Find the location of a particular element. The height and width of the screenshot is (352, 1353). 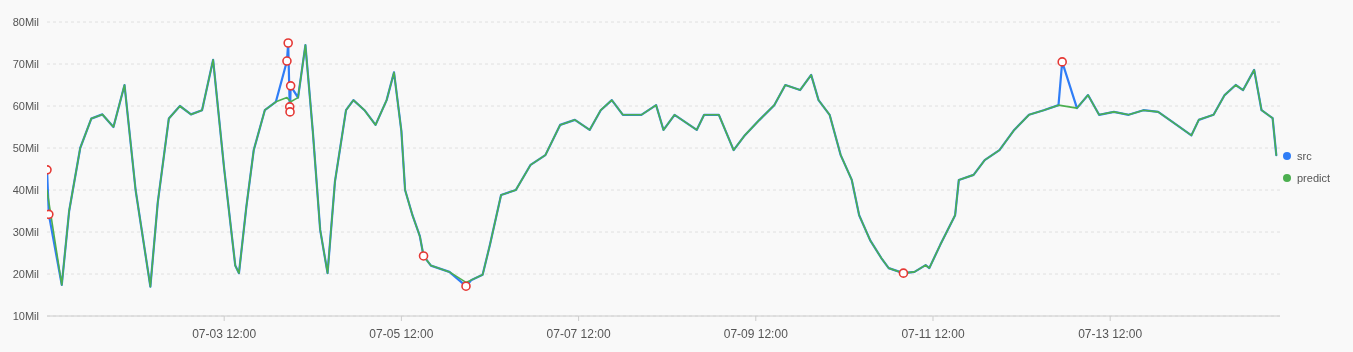

x-tick-label: 07-09 12:00 is located at coordinates (756, 333).